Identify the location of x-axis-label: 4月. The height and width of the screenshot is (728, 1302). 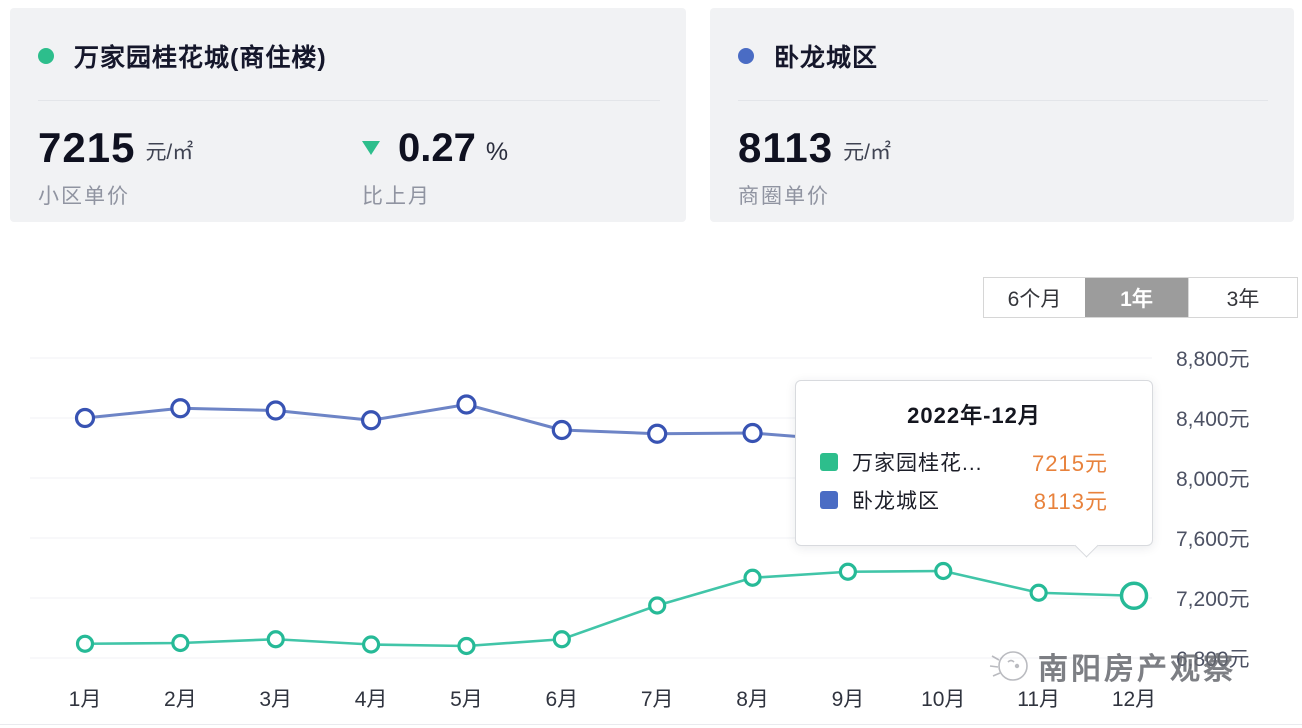
(371, 699).